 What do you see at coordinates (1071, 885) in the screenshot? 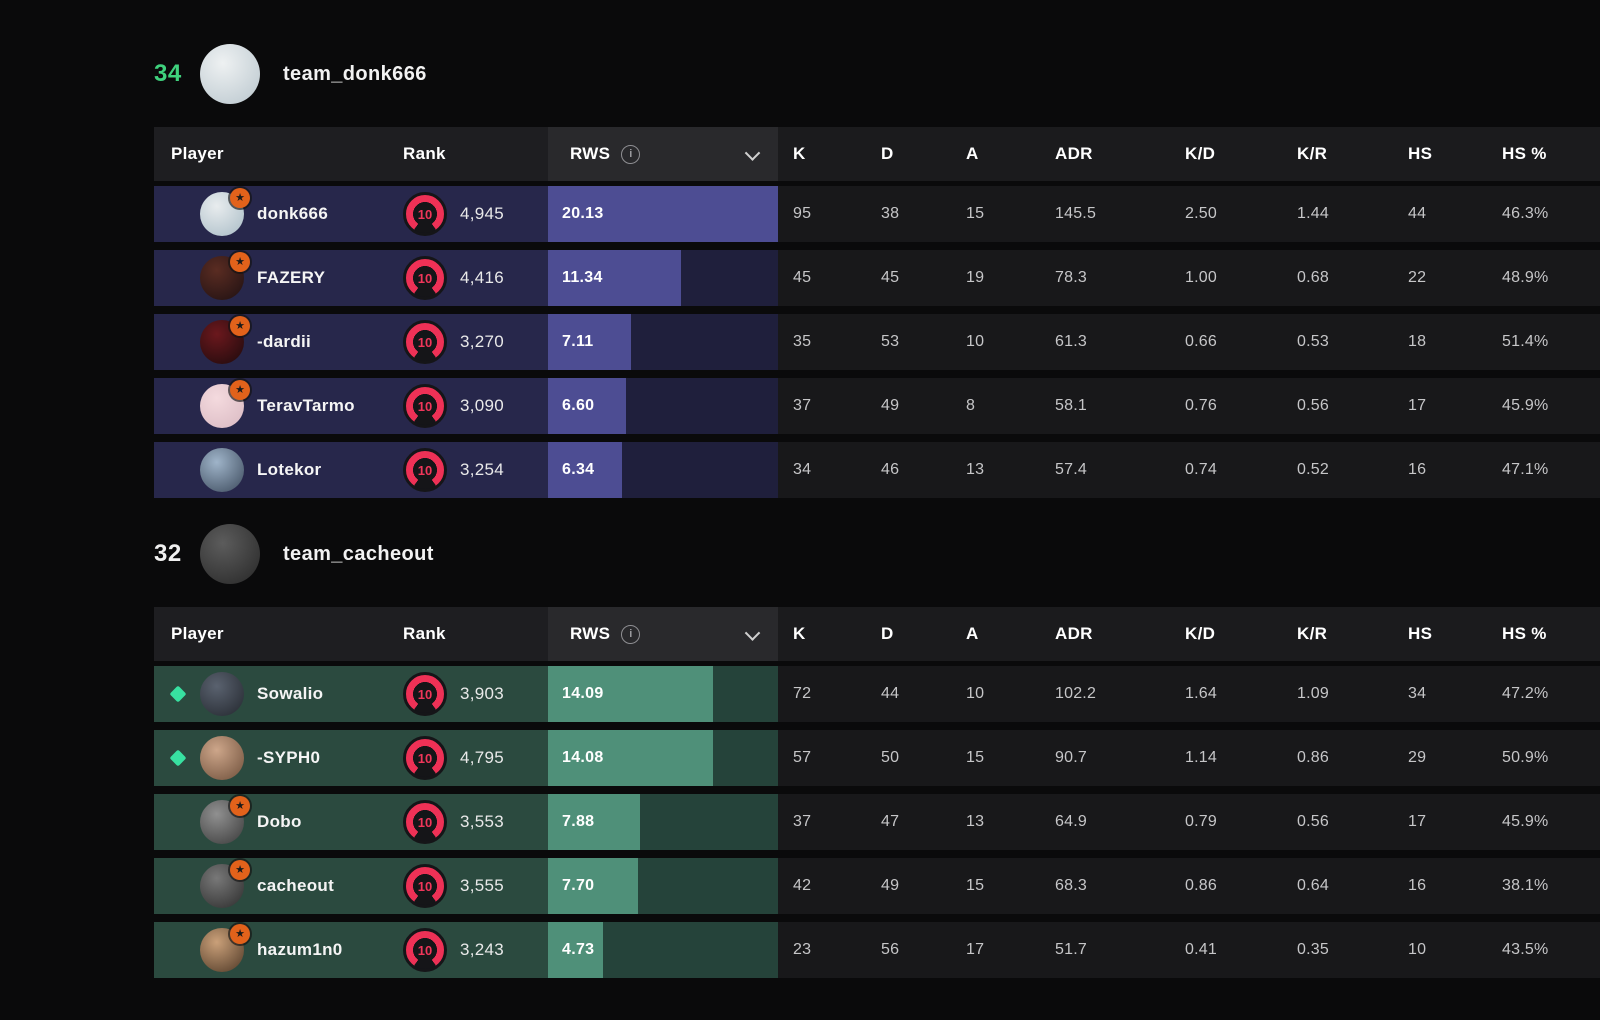
I see `stat-value-adr: 68.3` at bounding box center [1071, 885].